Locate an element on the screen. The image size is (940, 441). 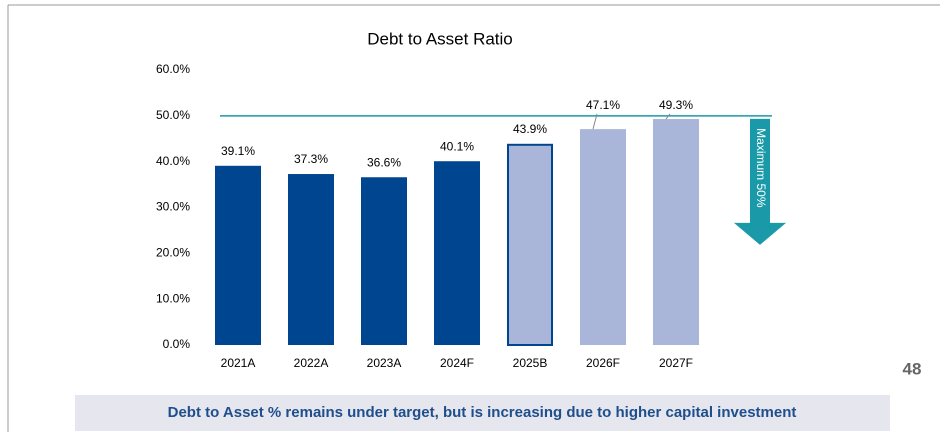
y-tick-label: 0.0% is located at coordinates (177, 344).